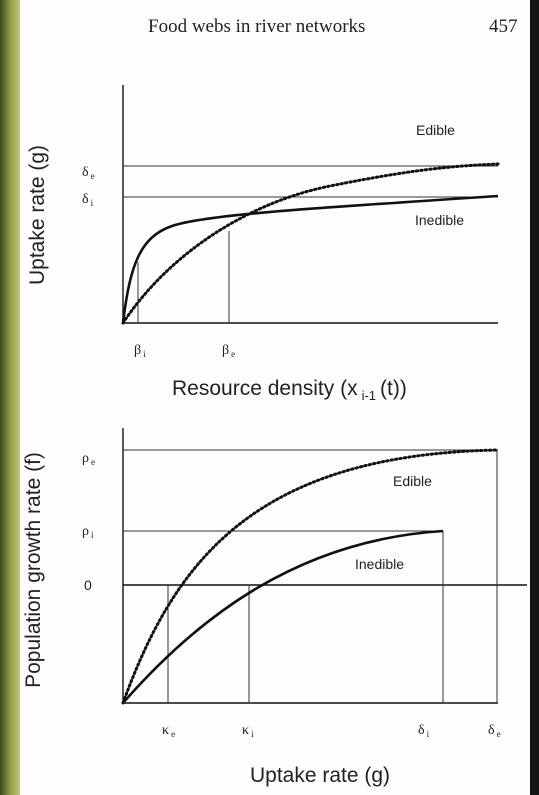 The image size is (539, 795). What do you see at coordinates (33, 570) in the screenshot?
I see `y-axis-label: Population growth rate (f)` at bounding box center [33, 570].